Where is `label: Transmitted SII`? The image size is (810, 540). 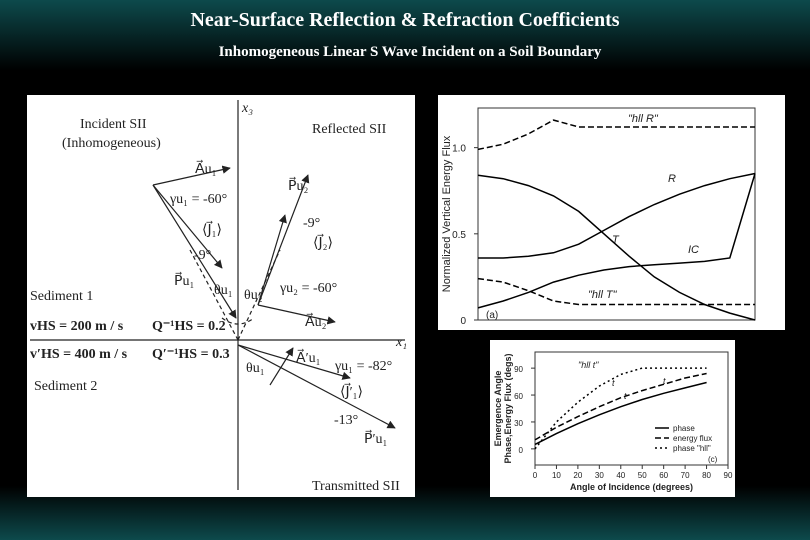 label: Transmitted SII is located at coordinates (356, 486).